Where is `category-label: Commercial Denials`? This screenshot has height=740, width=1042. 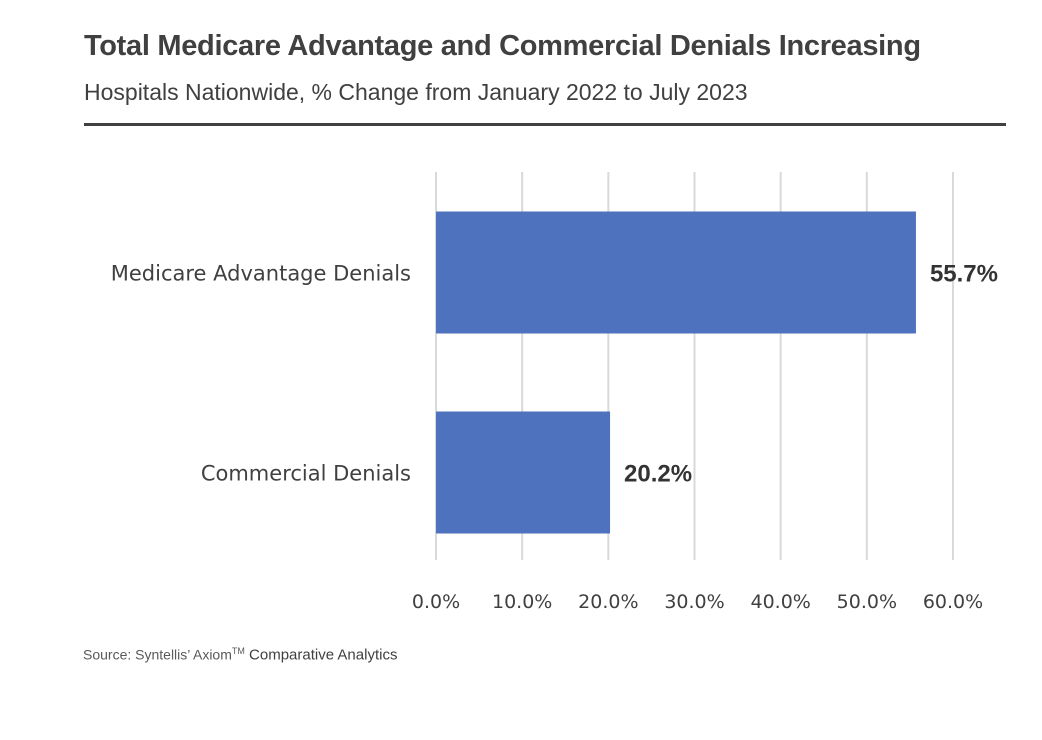 category-label: Commercial Denials is located at coordinates (306, 474).